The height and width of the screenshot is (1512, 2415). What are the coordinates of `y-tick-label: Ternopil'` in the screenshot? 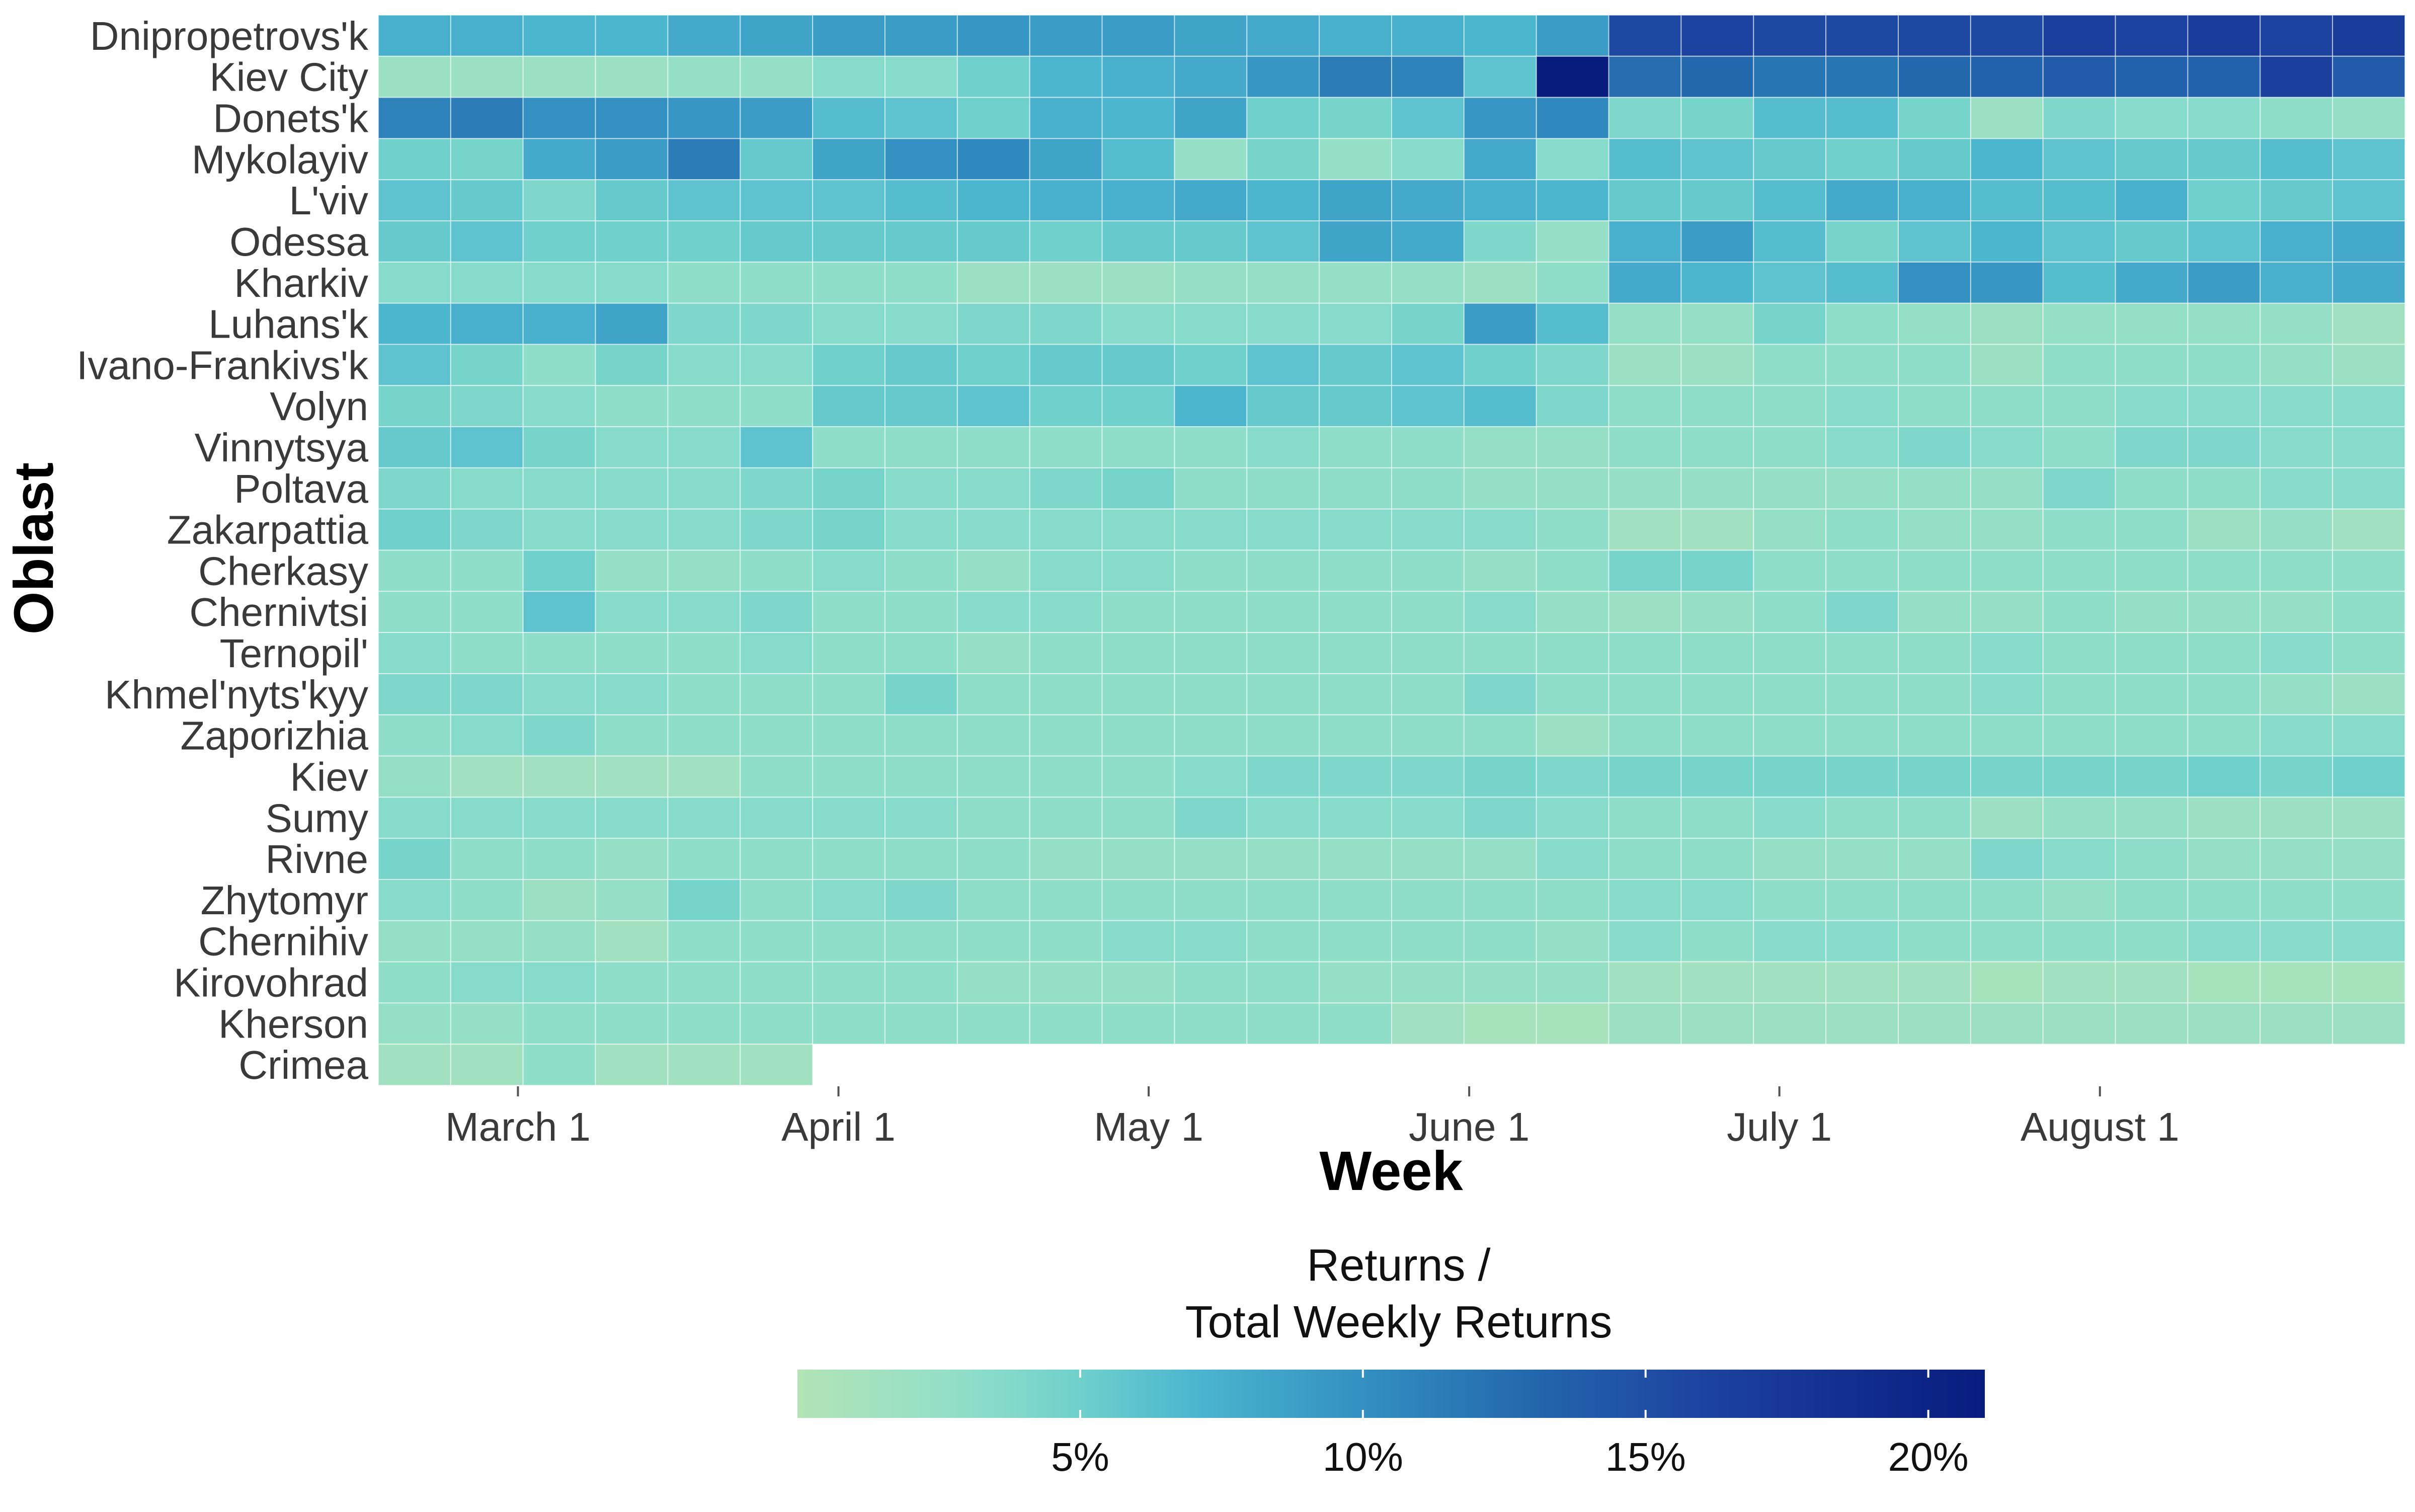 It's located at (294, 653).